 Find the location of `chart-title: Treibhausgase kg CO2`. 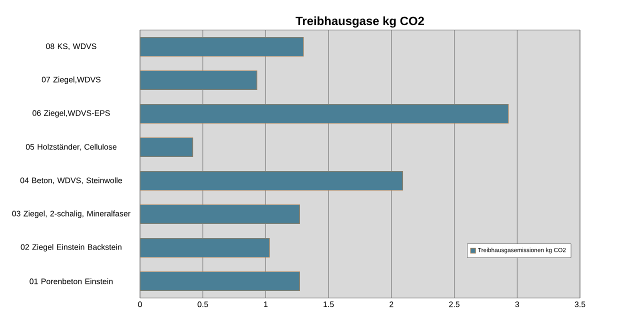

chart-title: Treibhausgase kg CO2 is located at coordinates (360, 22).